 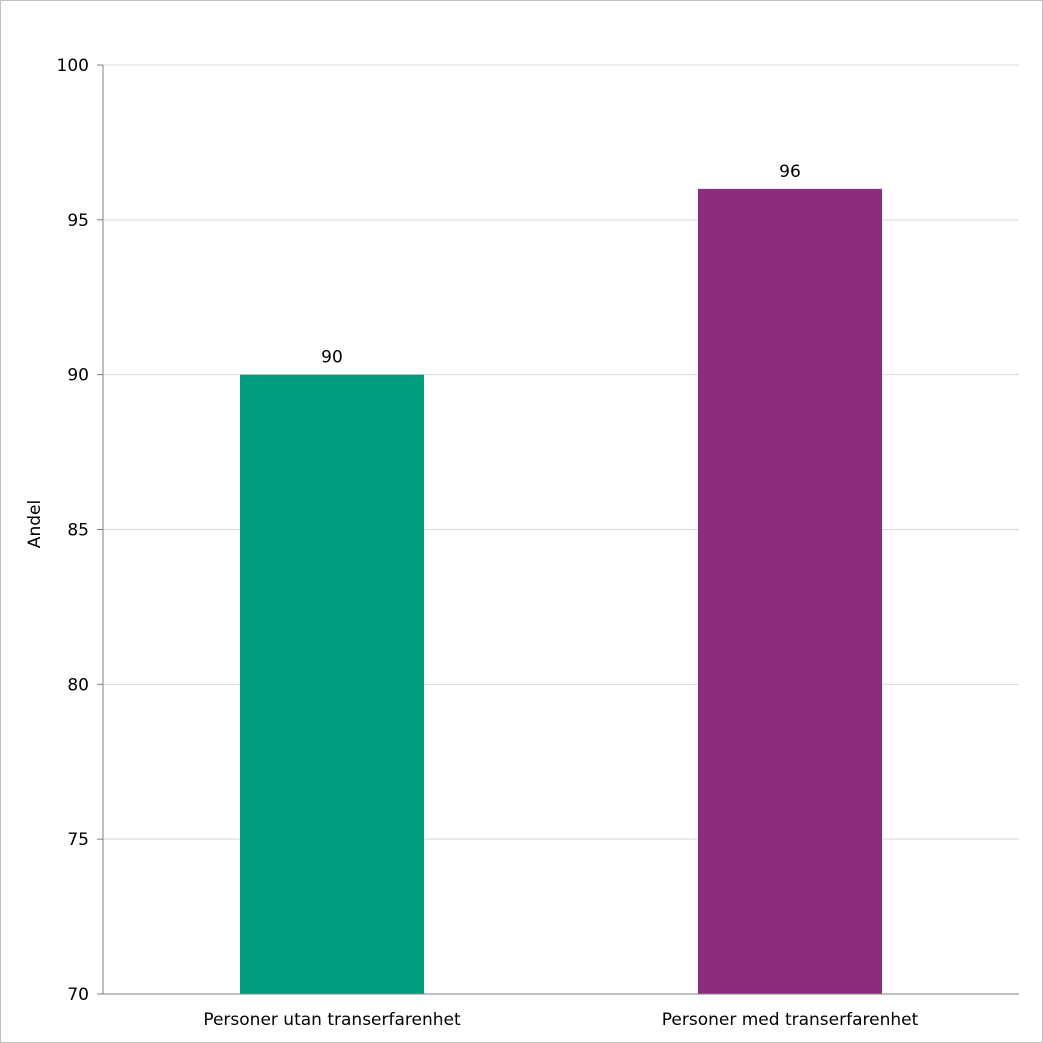 What do you see at coordinates (78, 221) in the screenshot?
I see `y-tick-label: 95` at bounding box center [78, 221].